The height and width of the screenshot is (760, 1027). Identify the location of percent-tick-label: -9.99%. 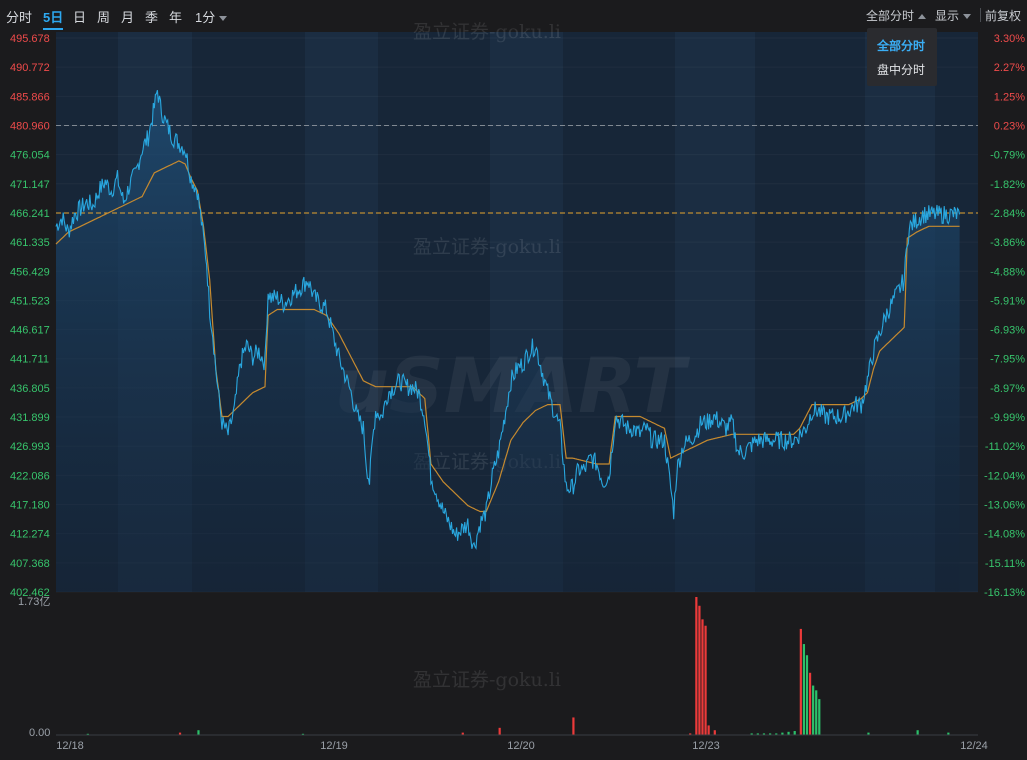
(1007, 418).